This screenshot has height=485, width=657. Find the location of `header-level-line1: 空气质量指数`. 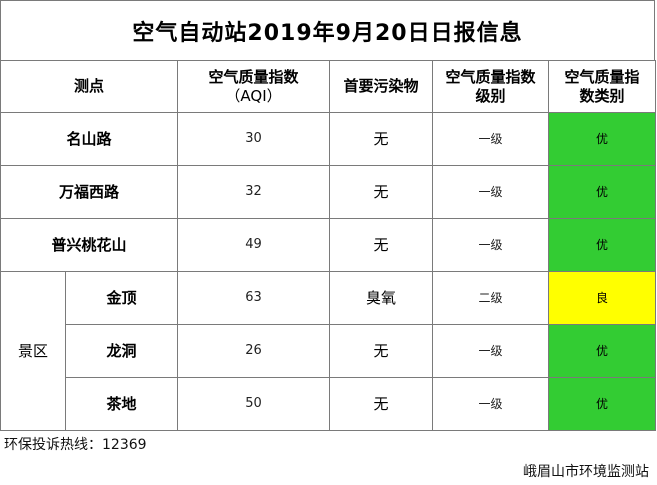

header-level-line1: 空气质量指数 is located at coordinates (490, 76).